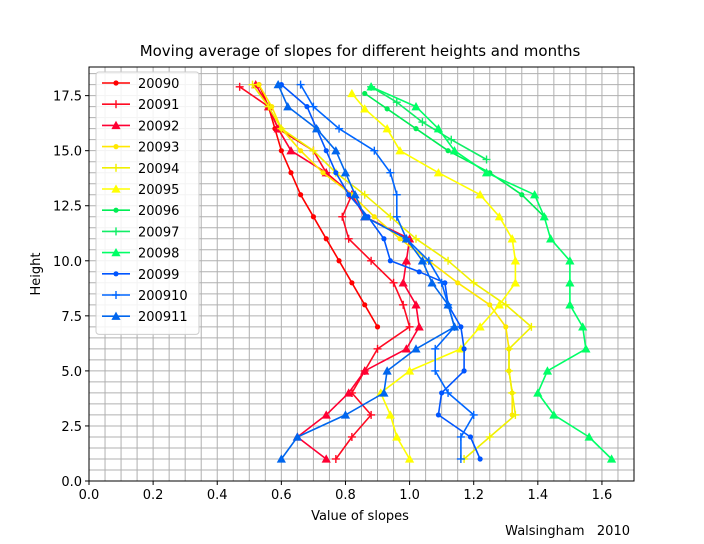 The width and height of the screenshot is (704, 544). What do you see at coordinates (116, 147) in the screenshot?
I see `legend-20093-point` at bounding box center [116, 147].